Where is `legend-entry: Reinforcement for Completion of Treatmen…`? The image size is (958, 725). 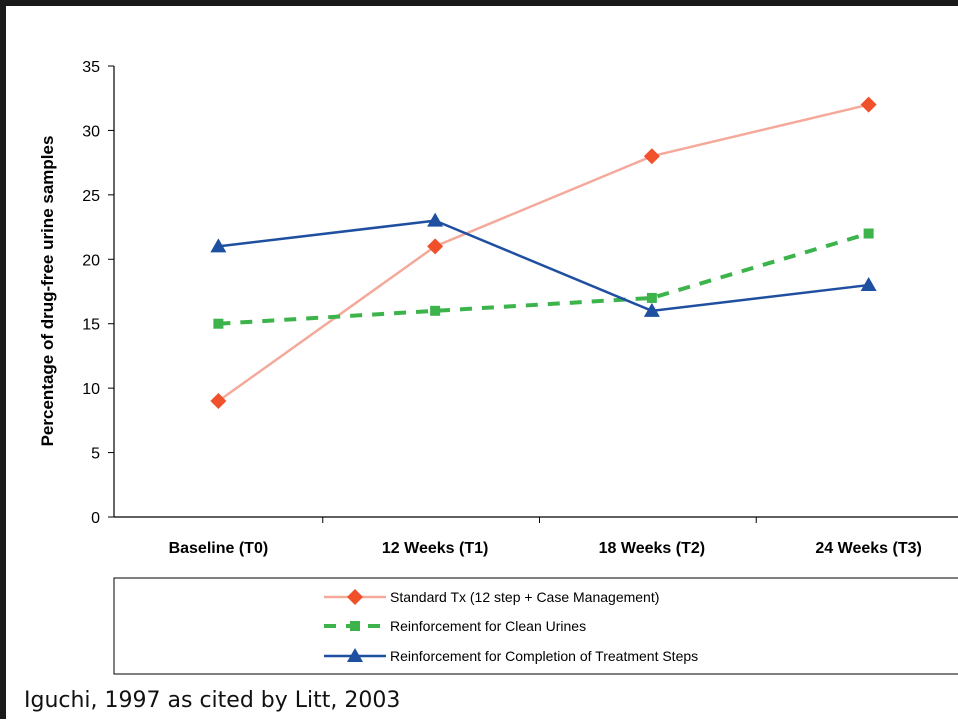 legend-entry: Reinforcement for Completion of Treatmen… is located at coordinates (511, 656).